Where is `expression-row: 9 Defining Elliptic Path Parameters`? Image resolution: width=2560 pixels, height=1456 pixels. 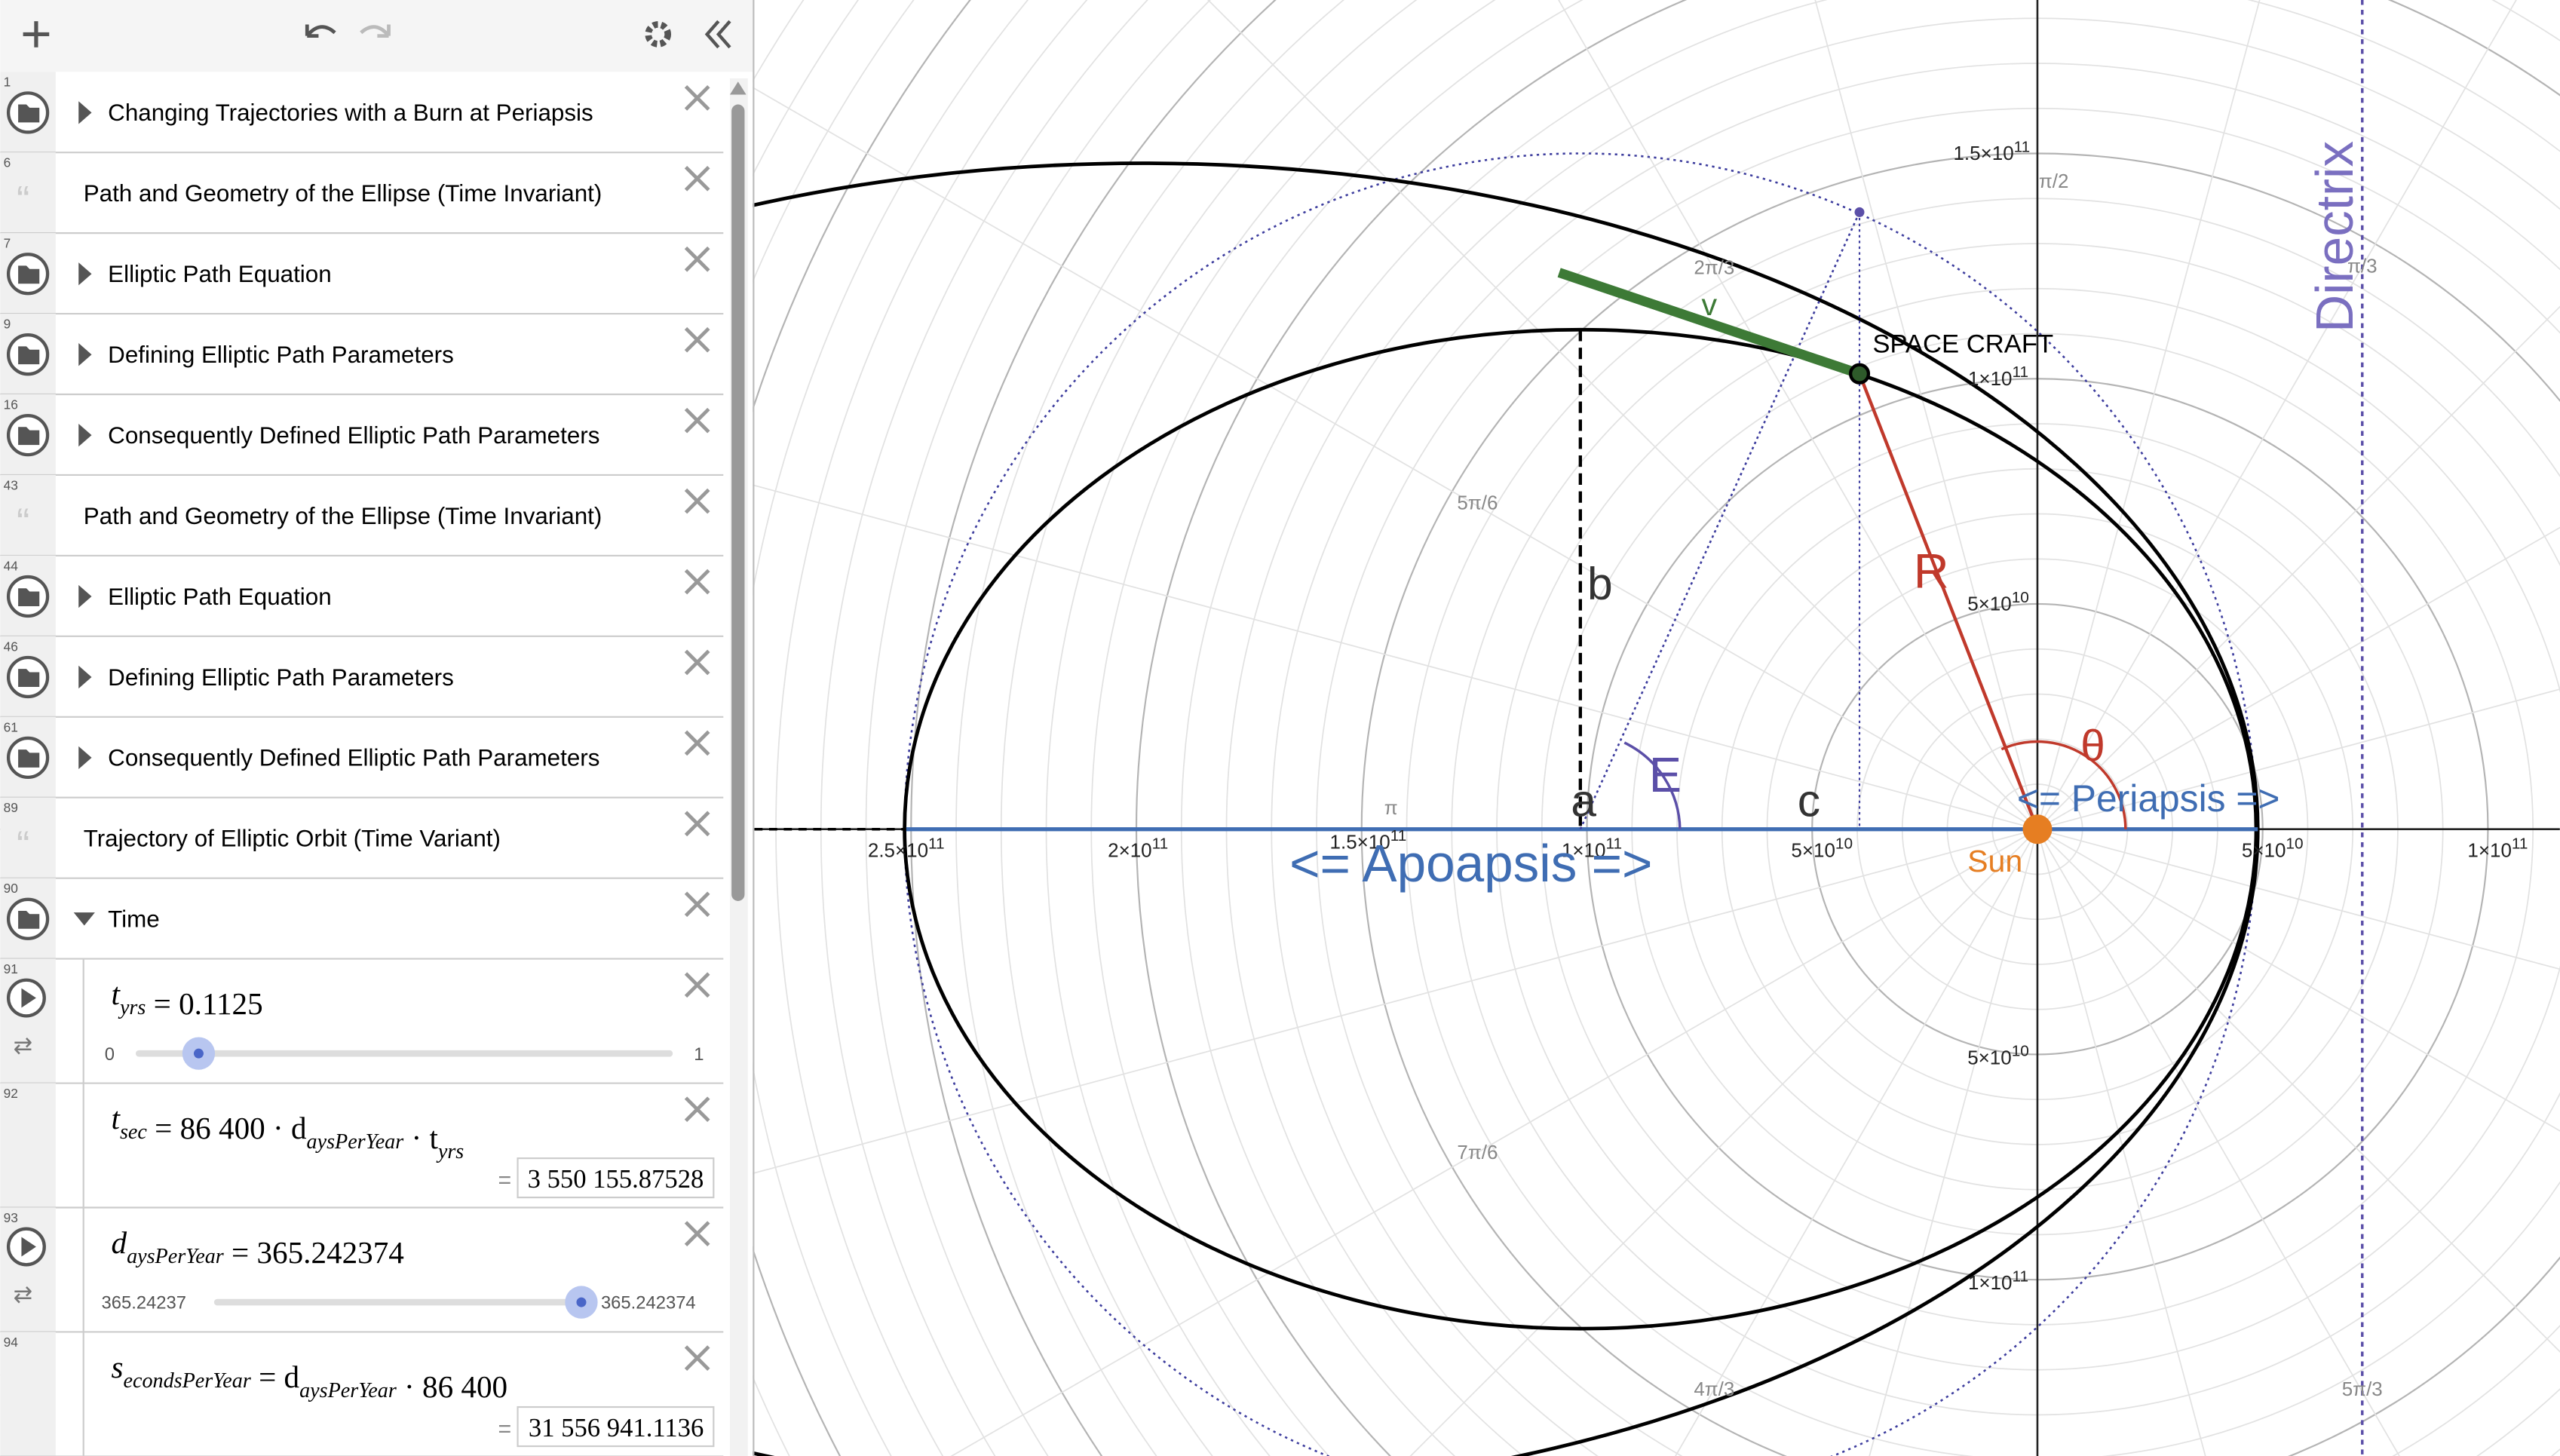
expression-row: 9 Defining Elliptic Path Parameters is located at coordinates (362, 355).